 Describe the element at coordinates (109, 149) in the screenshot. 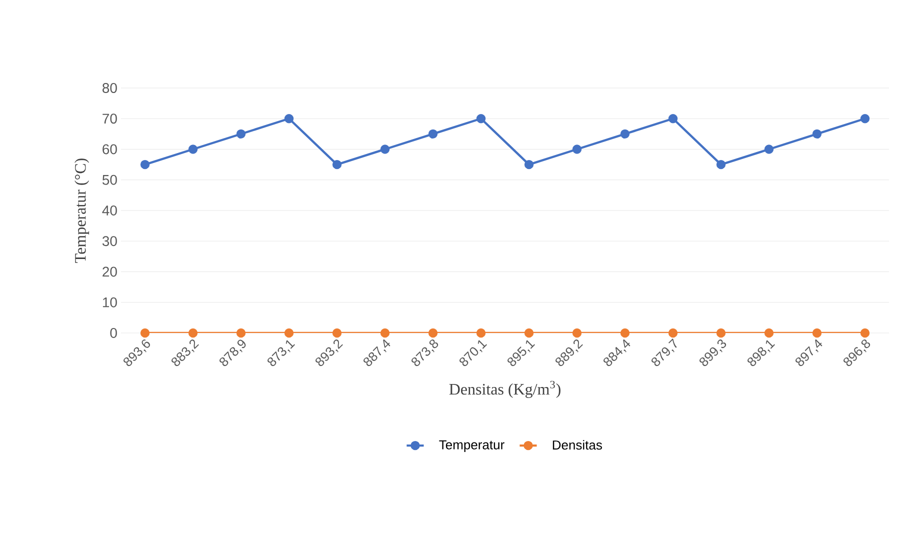

I see `y-tick-label: 60` at that location.